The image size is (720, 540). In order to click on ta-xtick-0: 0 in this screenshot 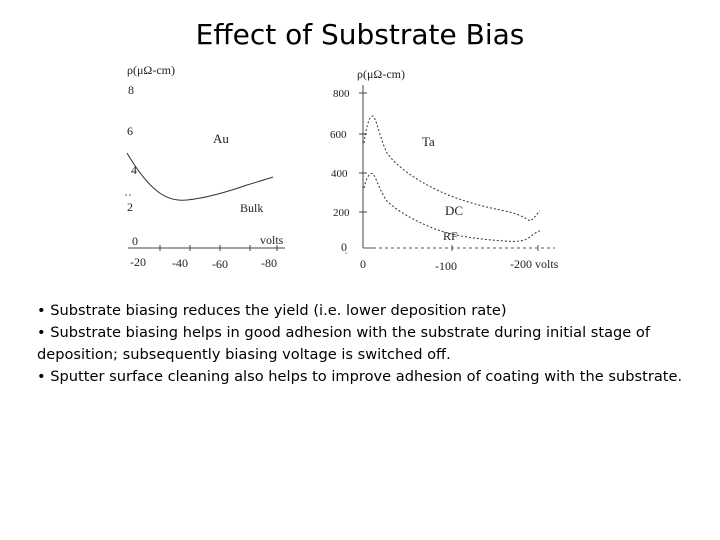, I will do `click(363, 264)`.